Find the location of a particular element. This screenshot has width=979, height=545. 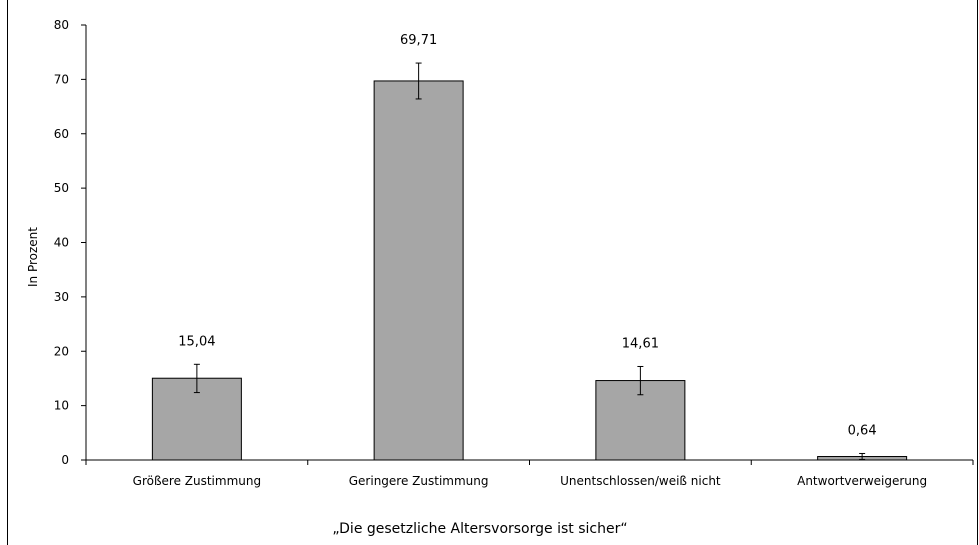

y-tick-label: 40 is located at coordinates (61, 243).